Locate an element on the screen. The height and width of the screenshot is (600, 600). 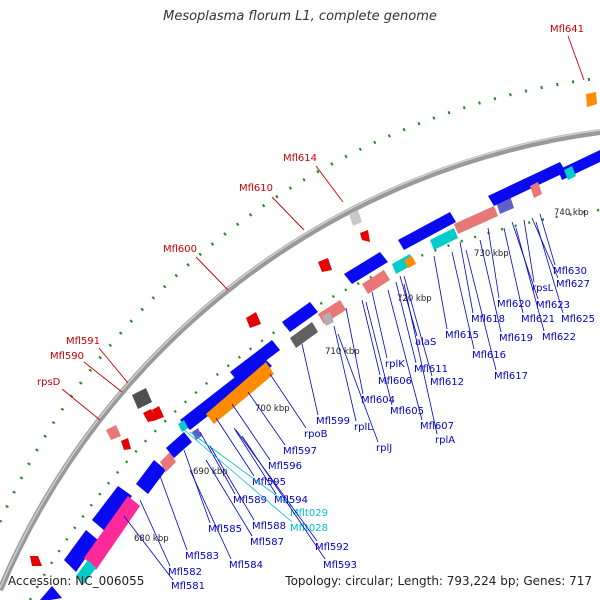
inner-gene-label: Mfl619 is located at coordinates (516, 338).